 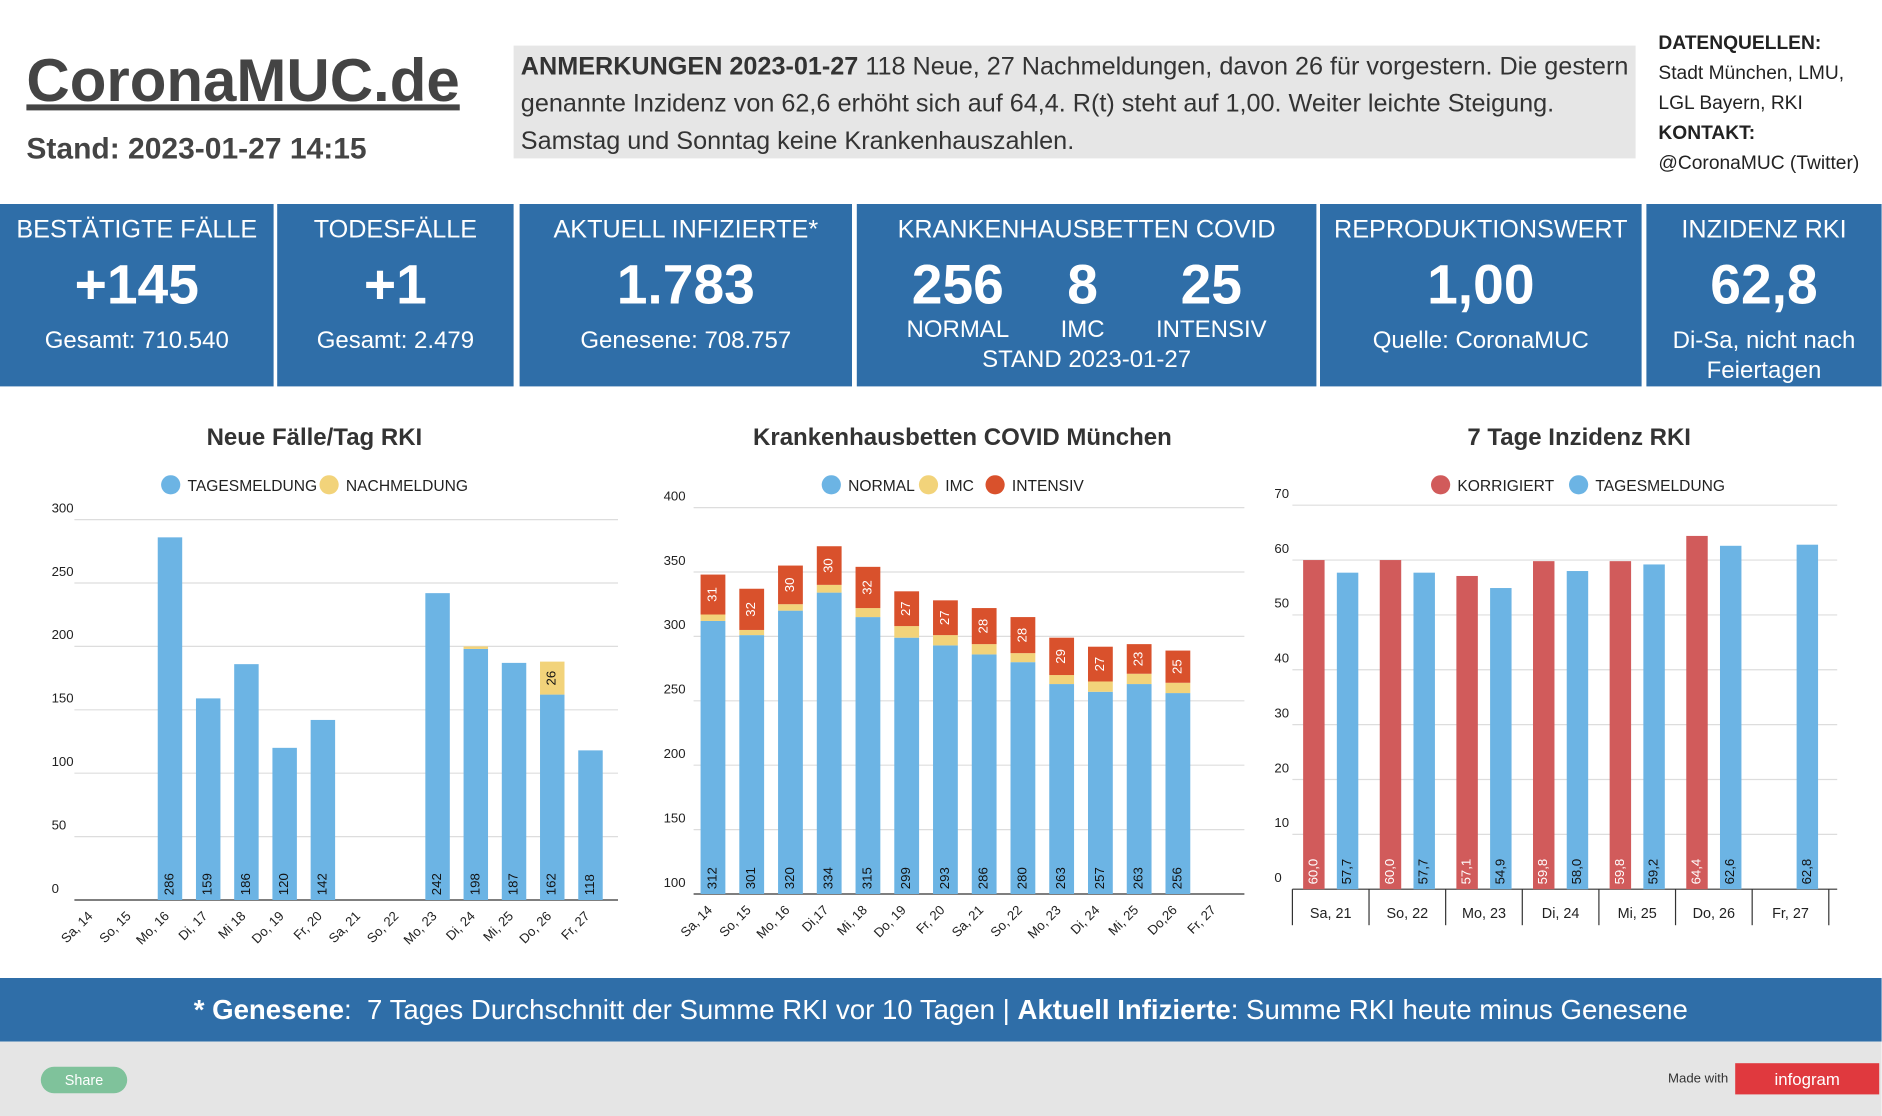 I want to click on value-label: 25, so click(x=1176, y=666).